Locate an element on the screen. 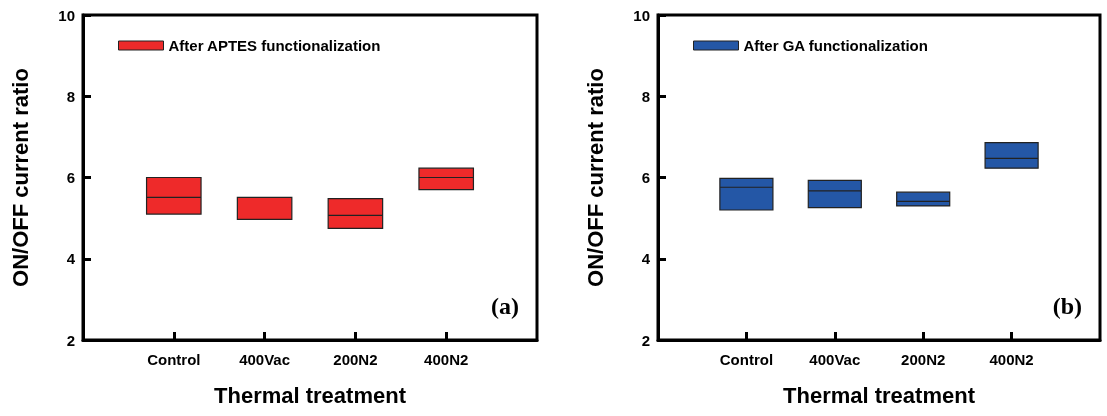  annotation: (a) is located at coordinates (505, 306).